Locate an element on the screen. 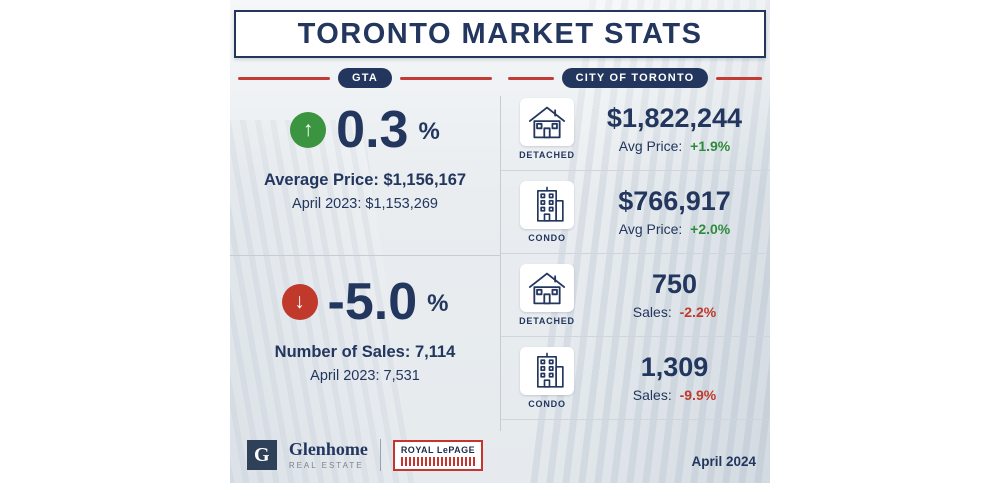 The image size is (1000, 483). toronto-detached-price-row: DETACHED $1,822,244 Avg Price: +1.9% is located at coordinates (635, 129).